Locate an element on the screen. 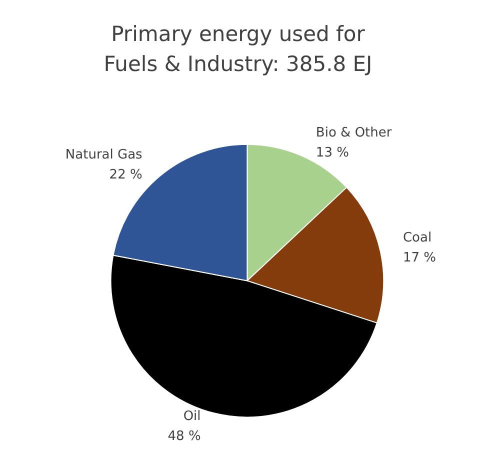 This screenshot has width=477, height=457. data-label: 17 % is located at coordinates (419, 258).